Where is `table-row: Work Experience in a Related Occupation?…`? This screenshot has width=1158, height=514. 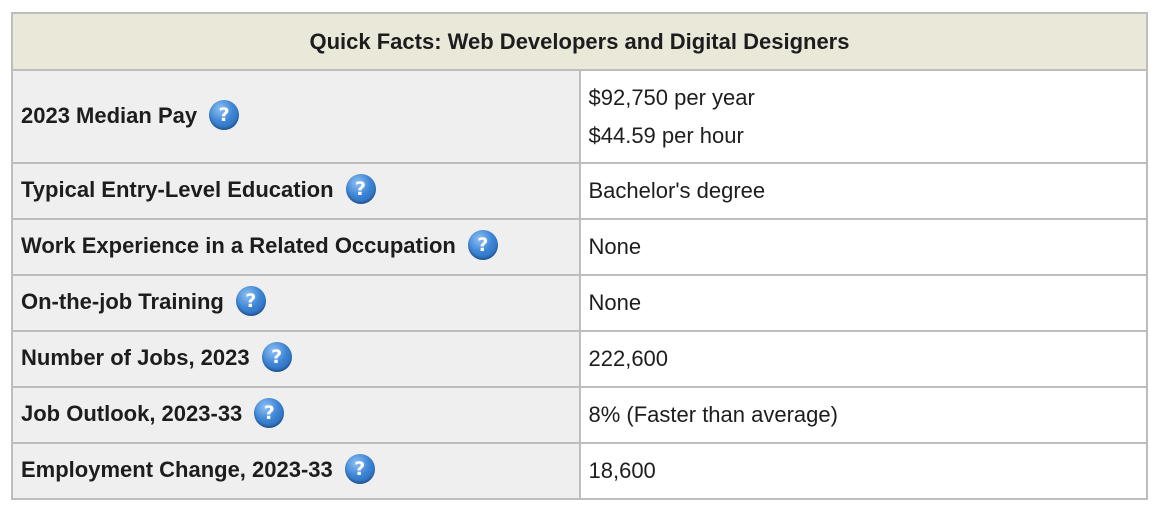
table-row: Work Experience in a Related Occupation?… is located at coordinates (579, 247).